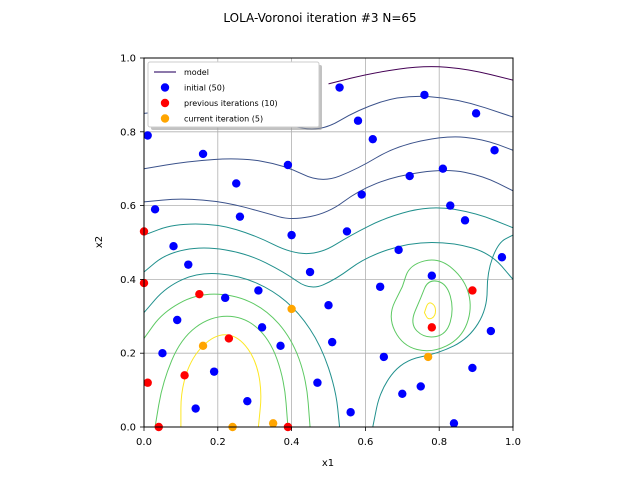  Describe the element at coordinates (132, 244) in the screenshot. I see `y-axis: 0.0 0.2 0.4 0.6 0.8 1.0` at that location.